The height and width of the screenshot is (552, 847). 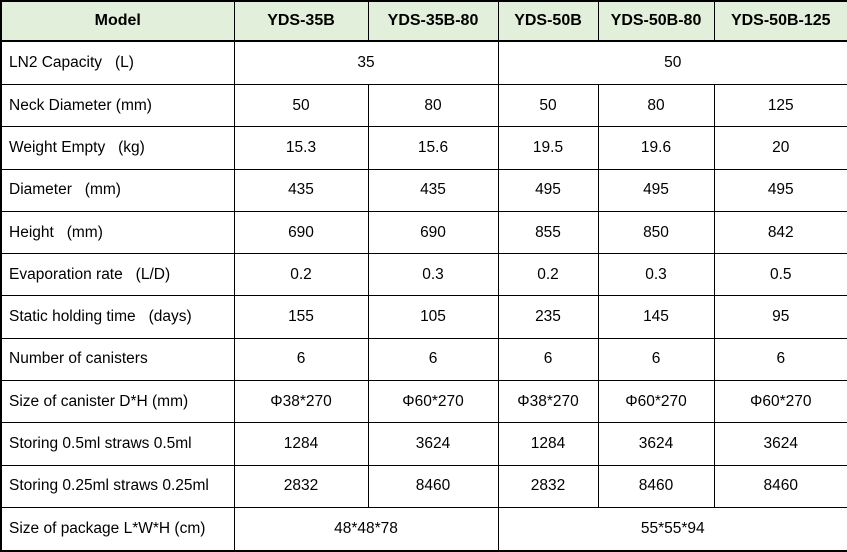 What do you see at coordinates (780, 148) in the screenshot?
I see `table-cell: 20` at bounding box center [780, 148].